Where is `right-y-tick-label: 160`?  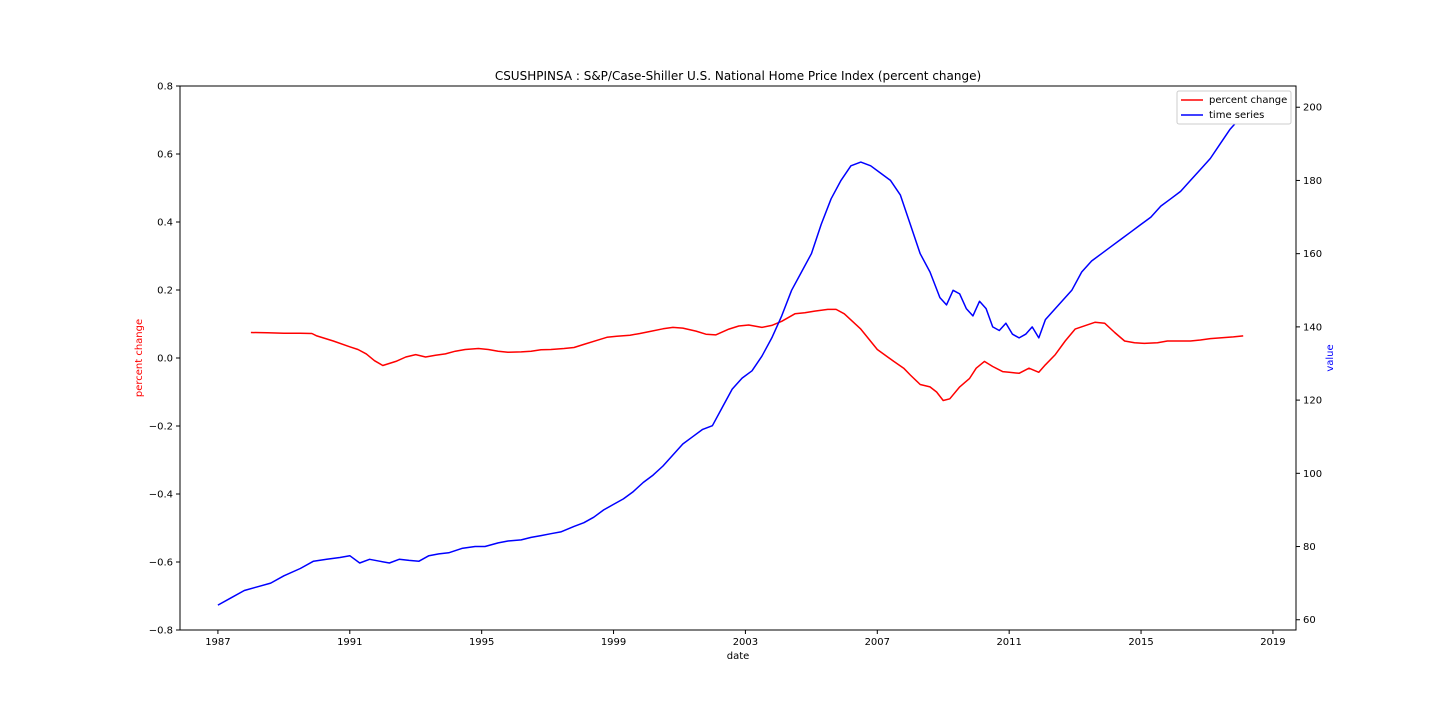 right-y-tick-label: 160 is located at coordinates (1312, 254).